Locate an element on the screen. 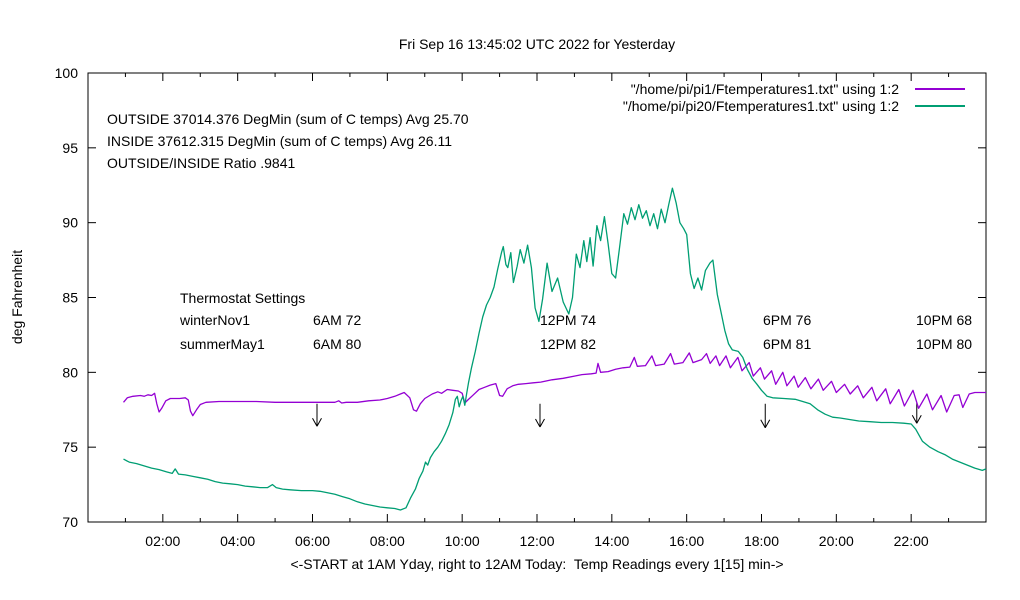 The height and width of the screenshot is (600, 1020). y-tick-label: 90 is located at coordinates (70, 223).